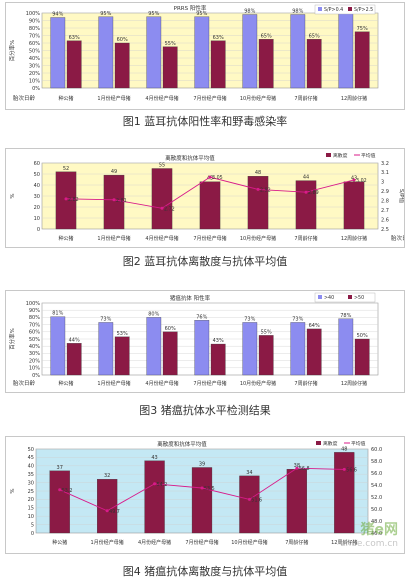 Image resolution: width=410 pixels, height=585 pixels. Describe the element at coordinates (31, 492) in the screenshot. I see `y-tick-label: 25` at that location.